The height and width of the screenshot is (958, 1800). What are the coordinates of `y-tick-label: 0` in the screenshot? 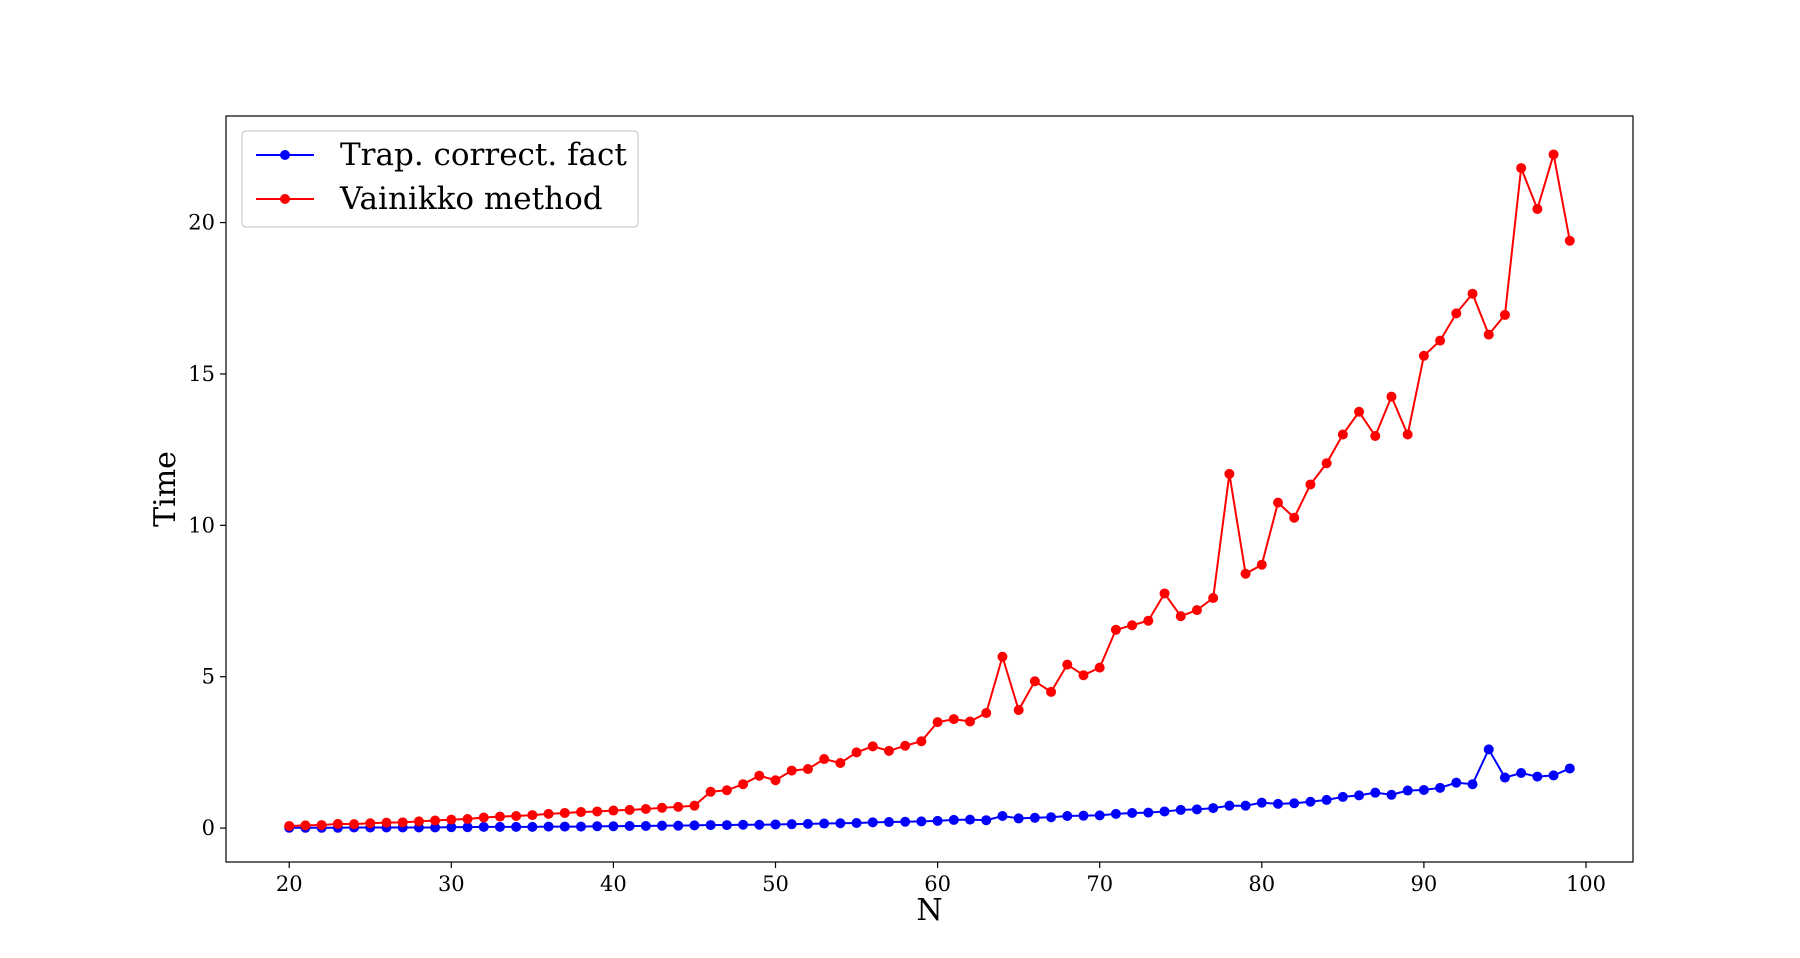 It's located at (208, 828).